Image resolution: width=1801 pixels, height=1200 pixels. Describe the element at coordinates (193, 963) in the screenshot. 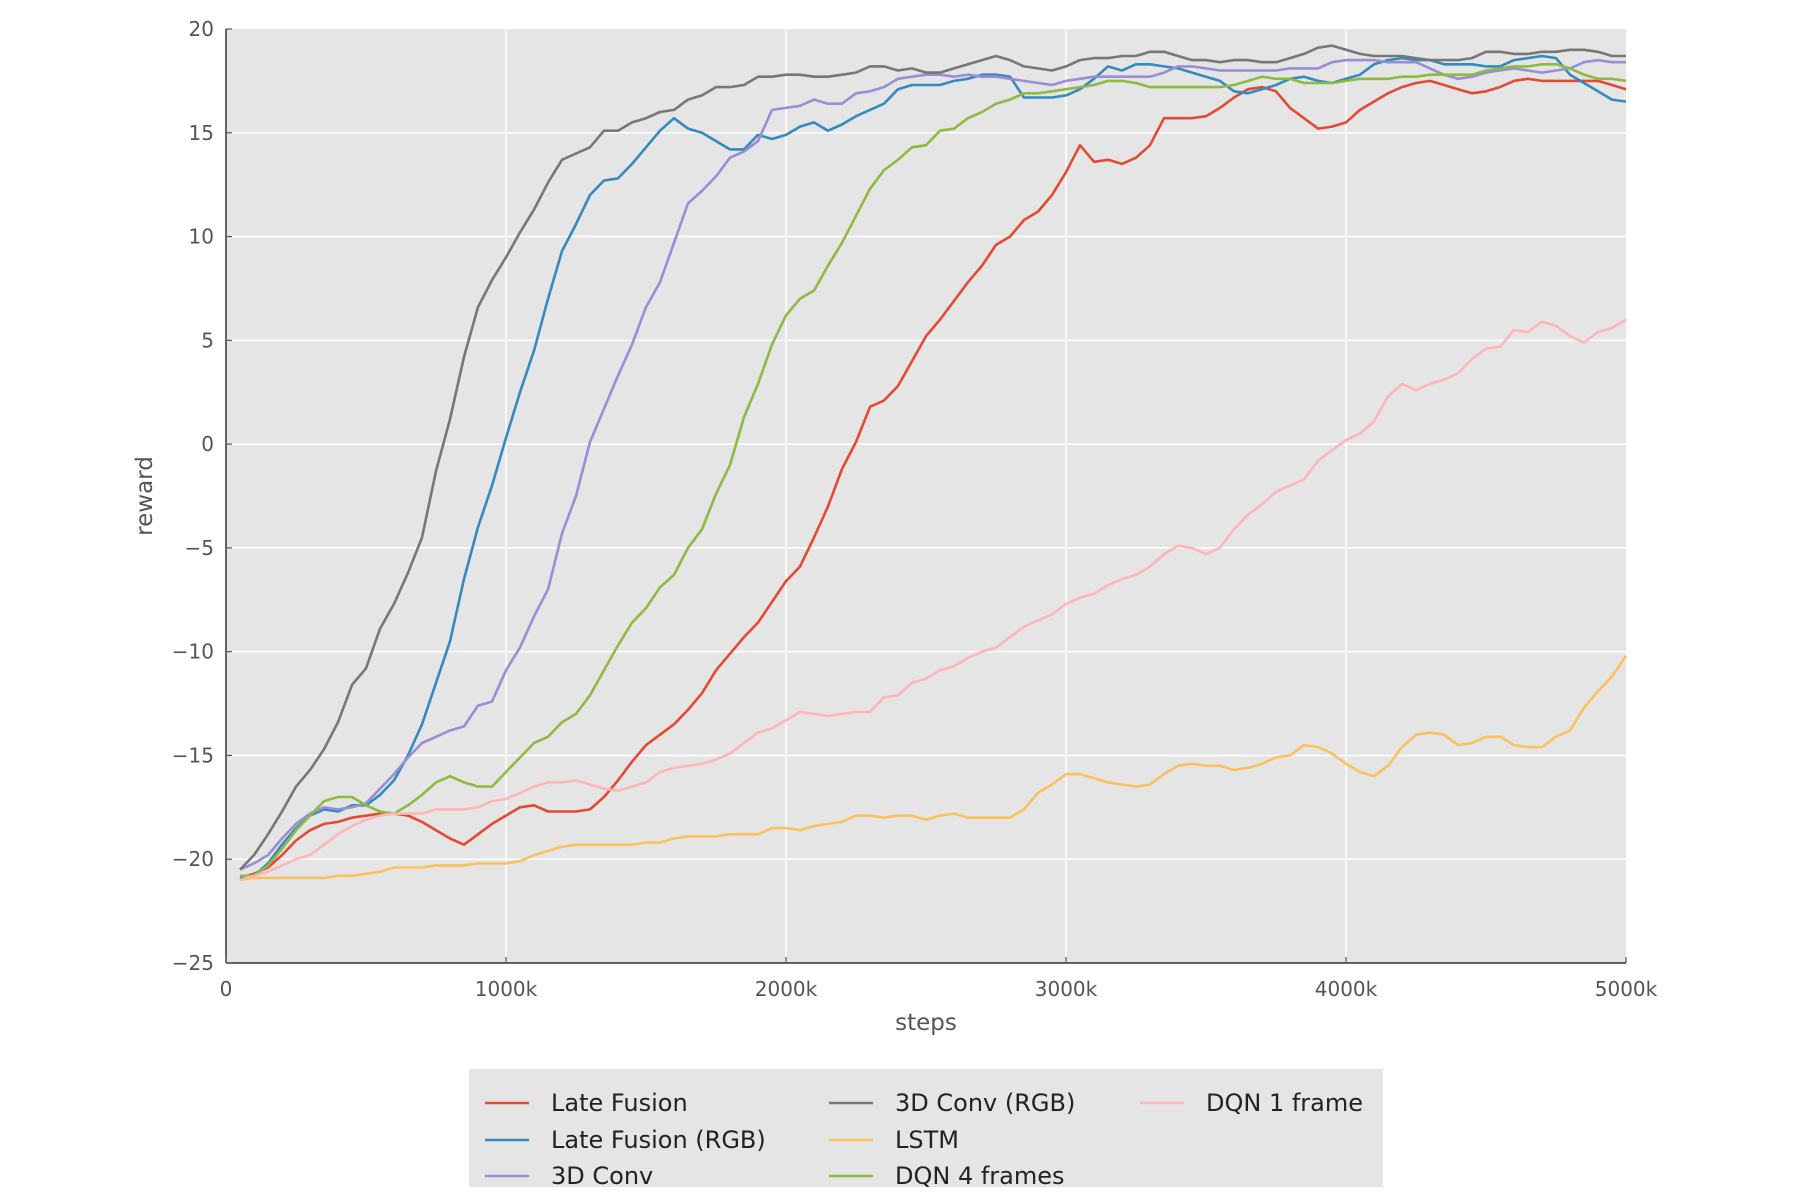

I see `y-tick-label: −25` at that location.